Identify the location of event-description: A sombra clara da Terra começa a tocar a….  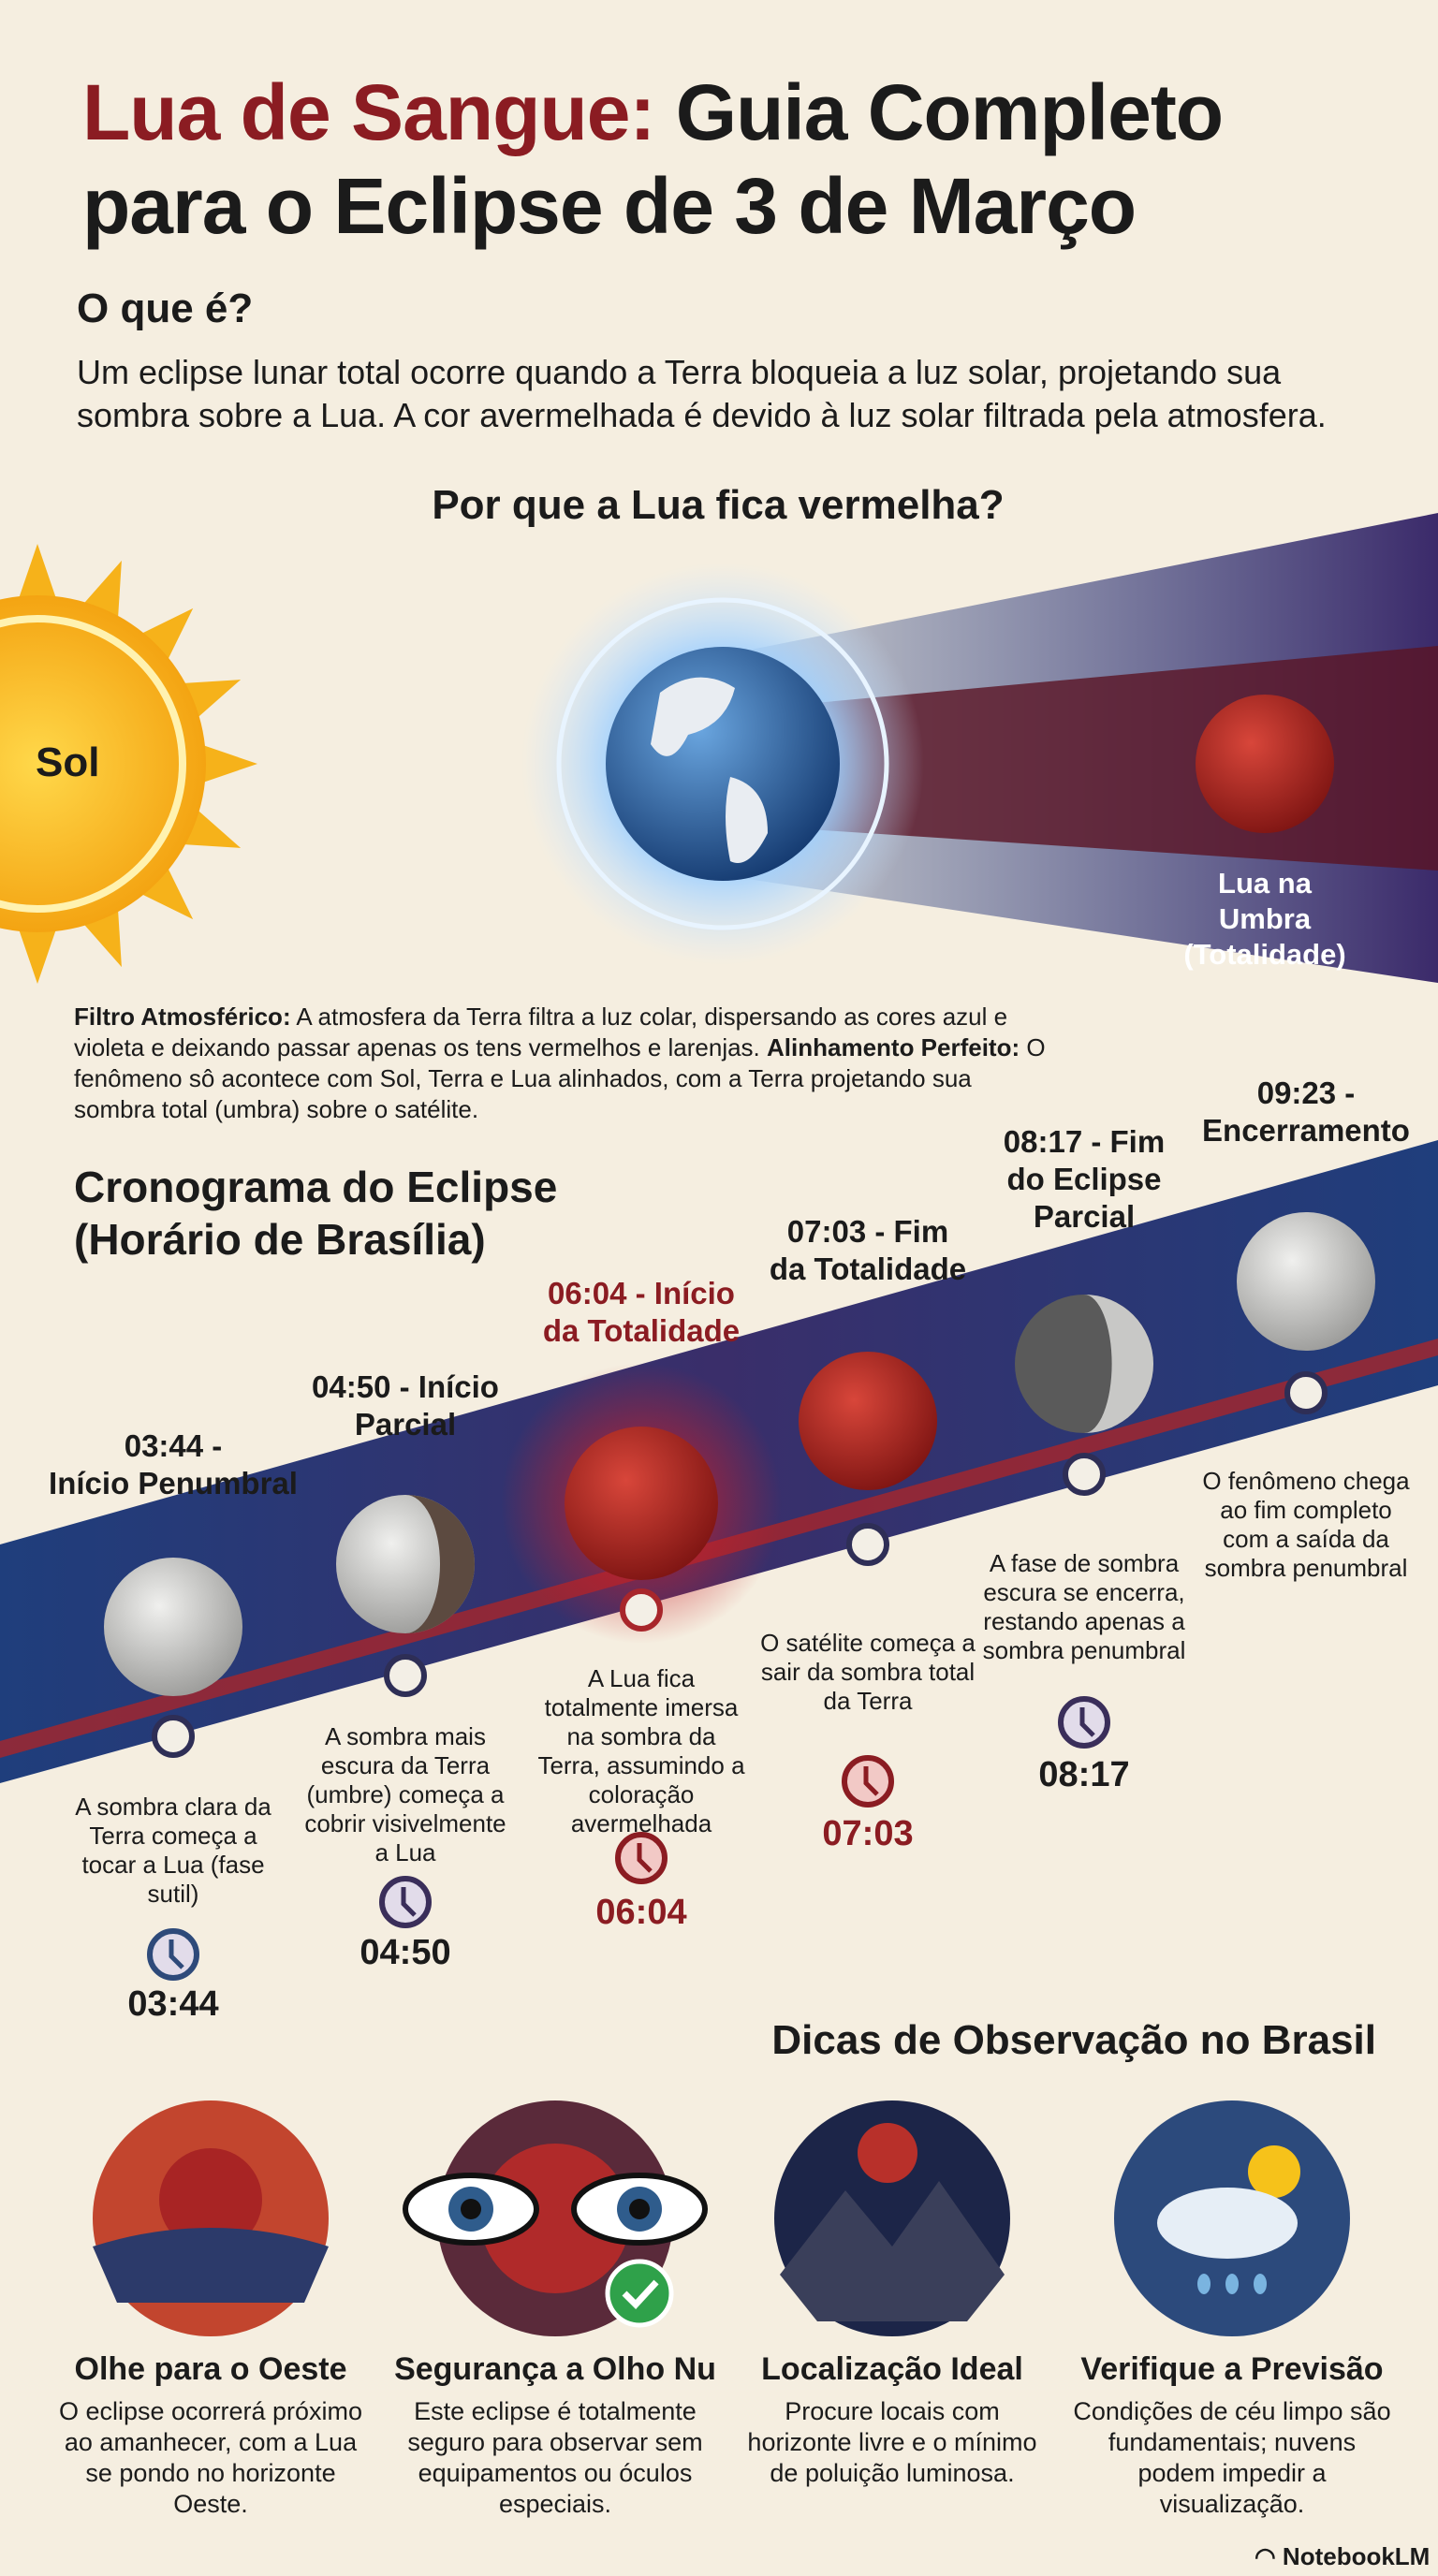
(173, 1850).